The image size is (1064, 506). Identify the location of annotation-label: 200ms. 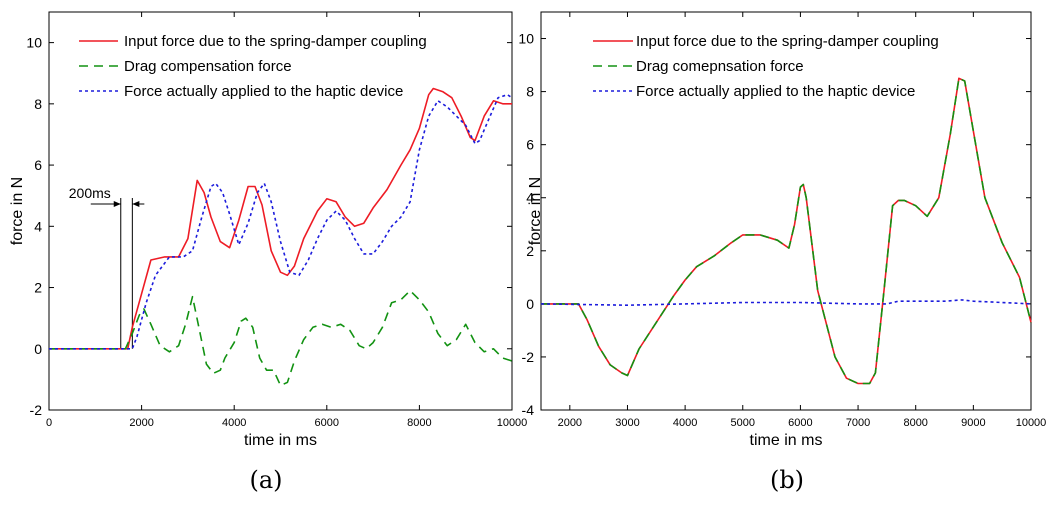
(90, 193).